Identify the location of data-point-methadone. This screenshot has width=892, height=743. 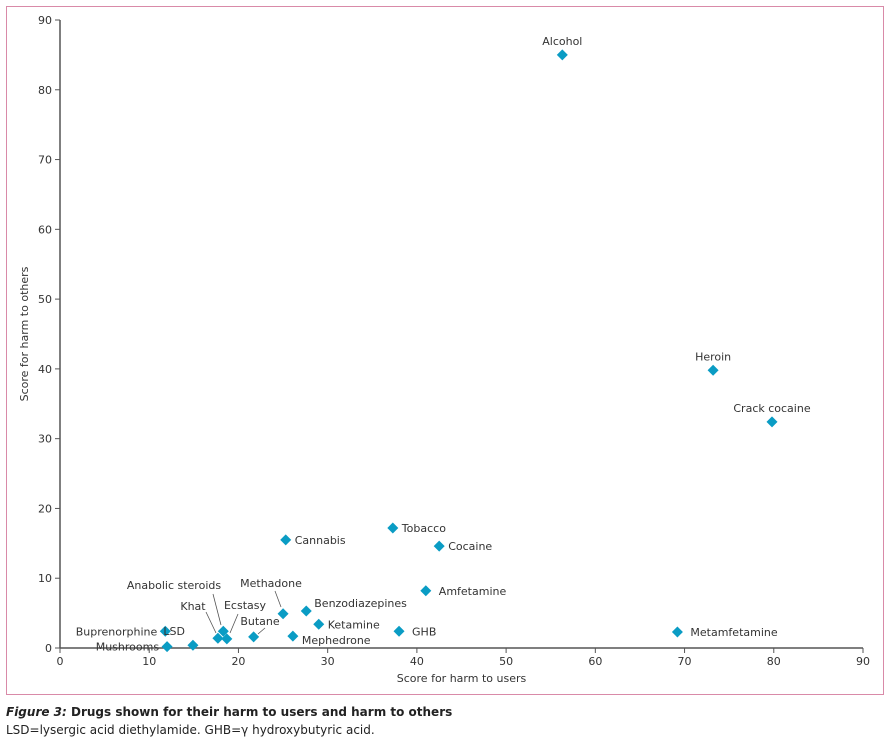
(283, 614).